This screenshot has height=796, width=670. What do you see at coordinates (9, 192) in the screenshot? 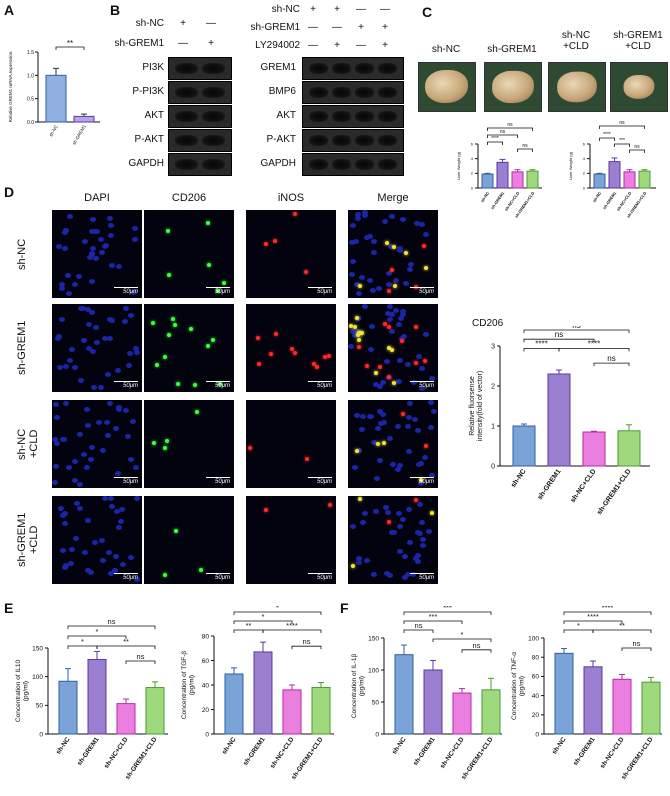
I see `panel-label-d: D` at bounding box center [9, 192].